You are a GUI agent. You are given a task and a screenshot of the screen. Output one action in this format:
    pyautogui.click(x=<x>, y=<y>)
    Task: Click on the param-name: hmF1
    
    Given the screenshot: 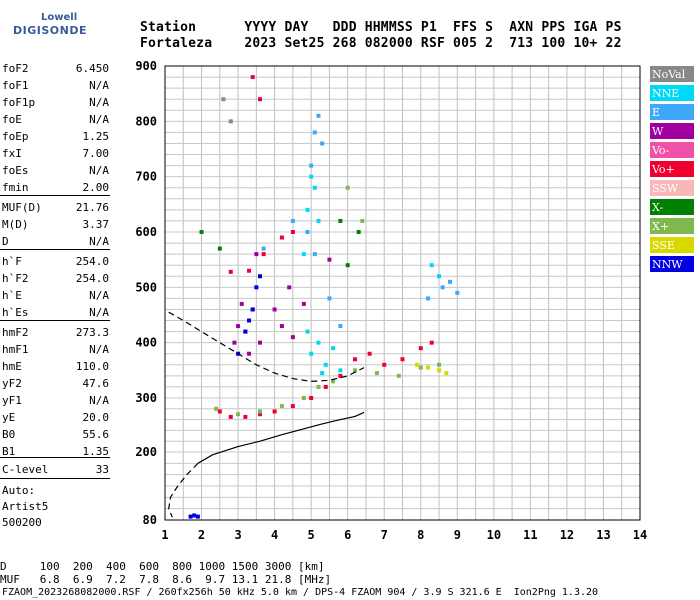 What is the action you would take?
    pyautogui.click(x=15, y=349)
    